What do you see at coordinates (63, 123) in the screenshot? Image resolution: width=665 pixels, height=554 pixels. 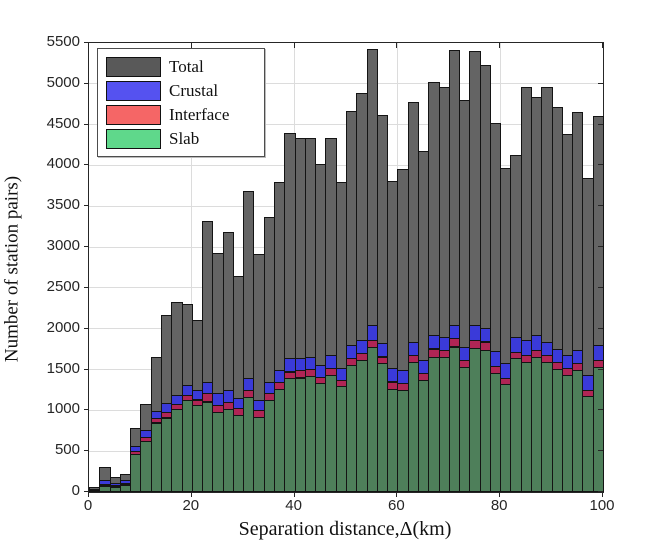 I see `y-tick-label-4500: 4500` at bounding box center [63, 123].